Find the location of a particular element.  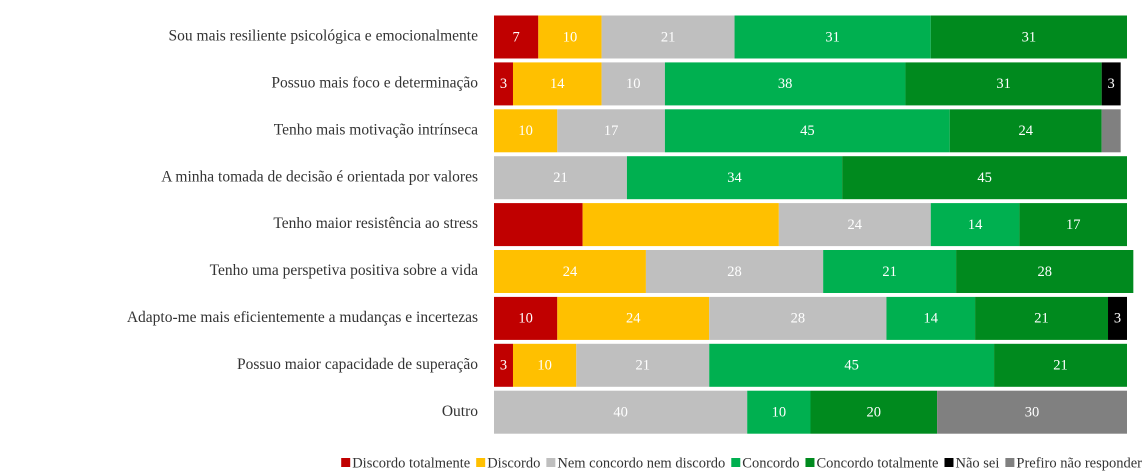

value-label: 40 is located at coordinates (620, 413).